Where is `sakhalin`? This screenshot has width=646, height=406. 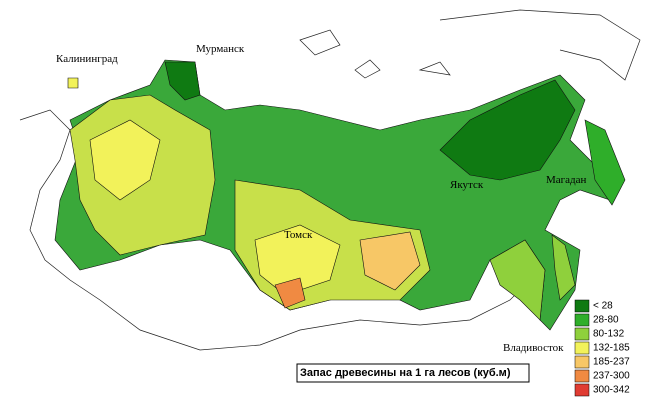
sakhalin is located at coordinates (563, 267).